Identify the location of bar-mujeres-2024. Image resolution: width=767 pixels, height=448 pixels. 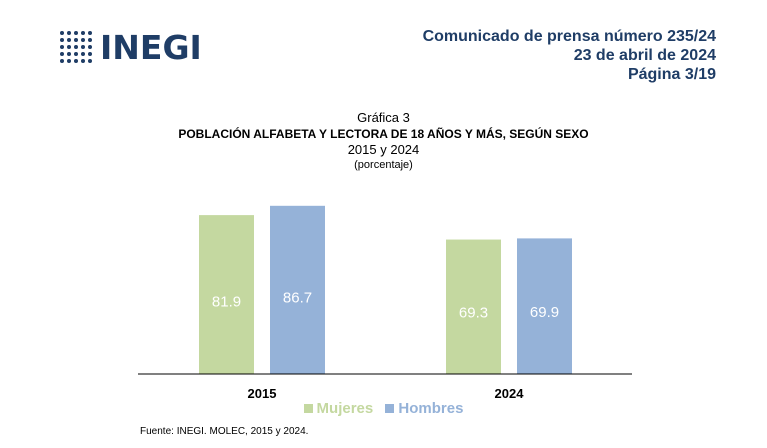
(473, 306).